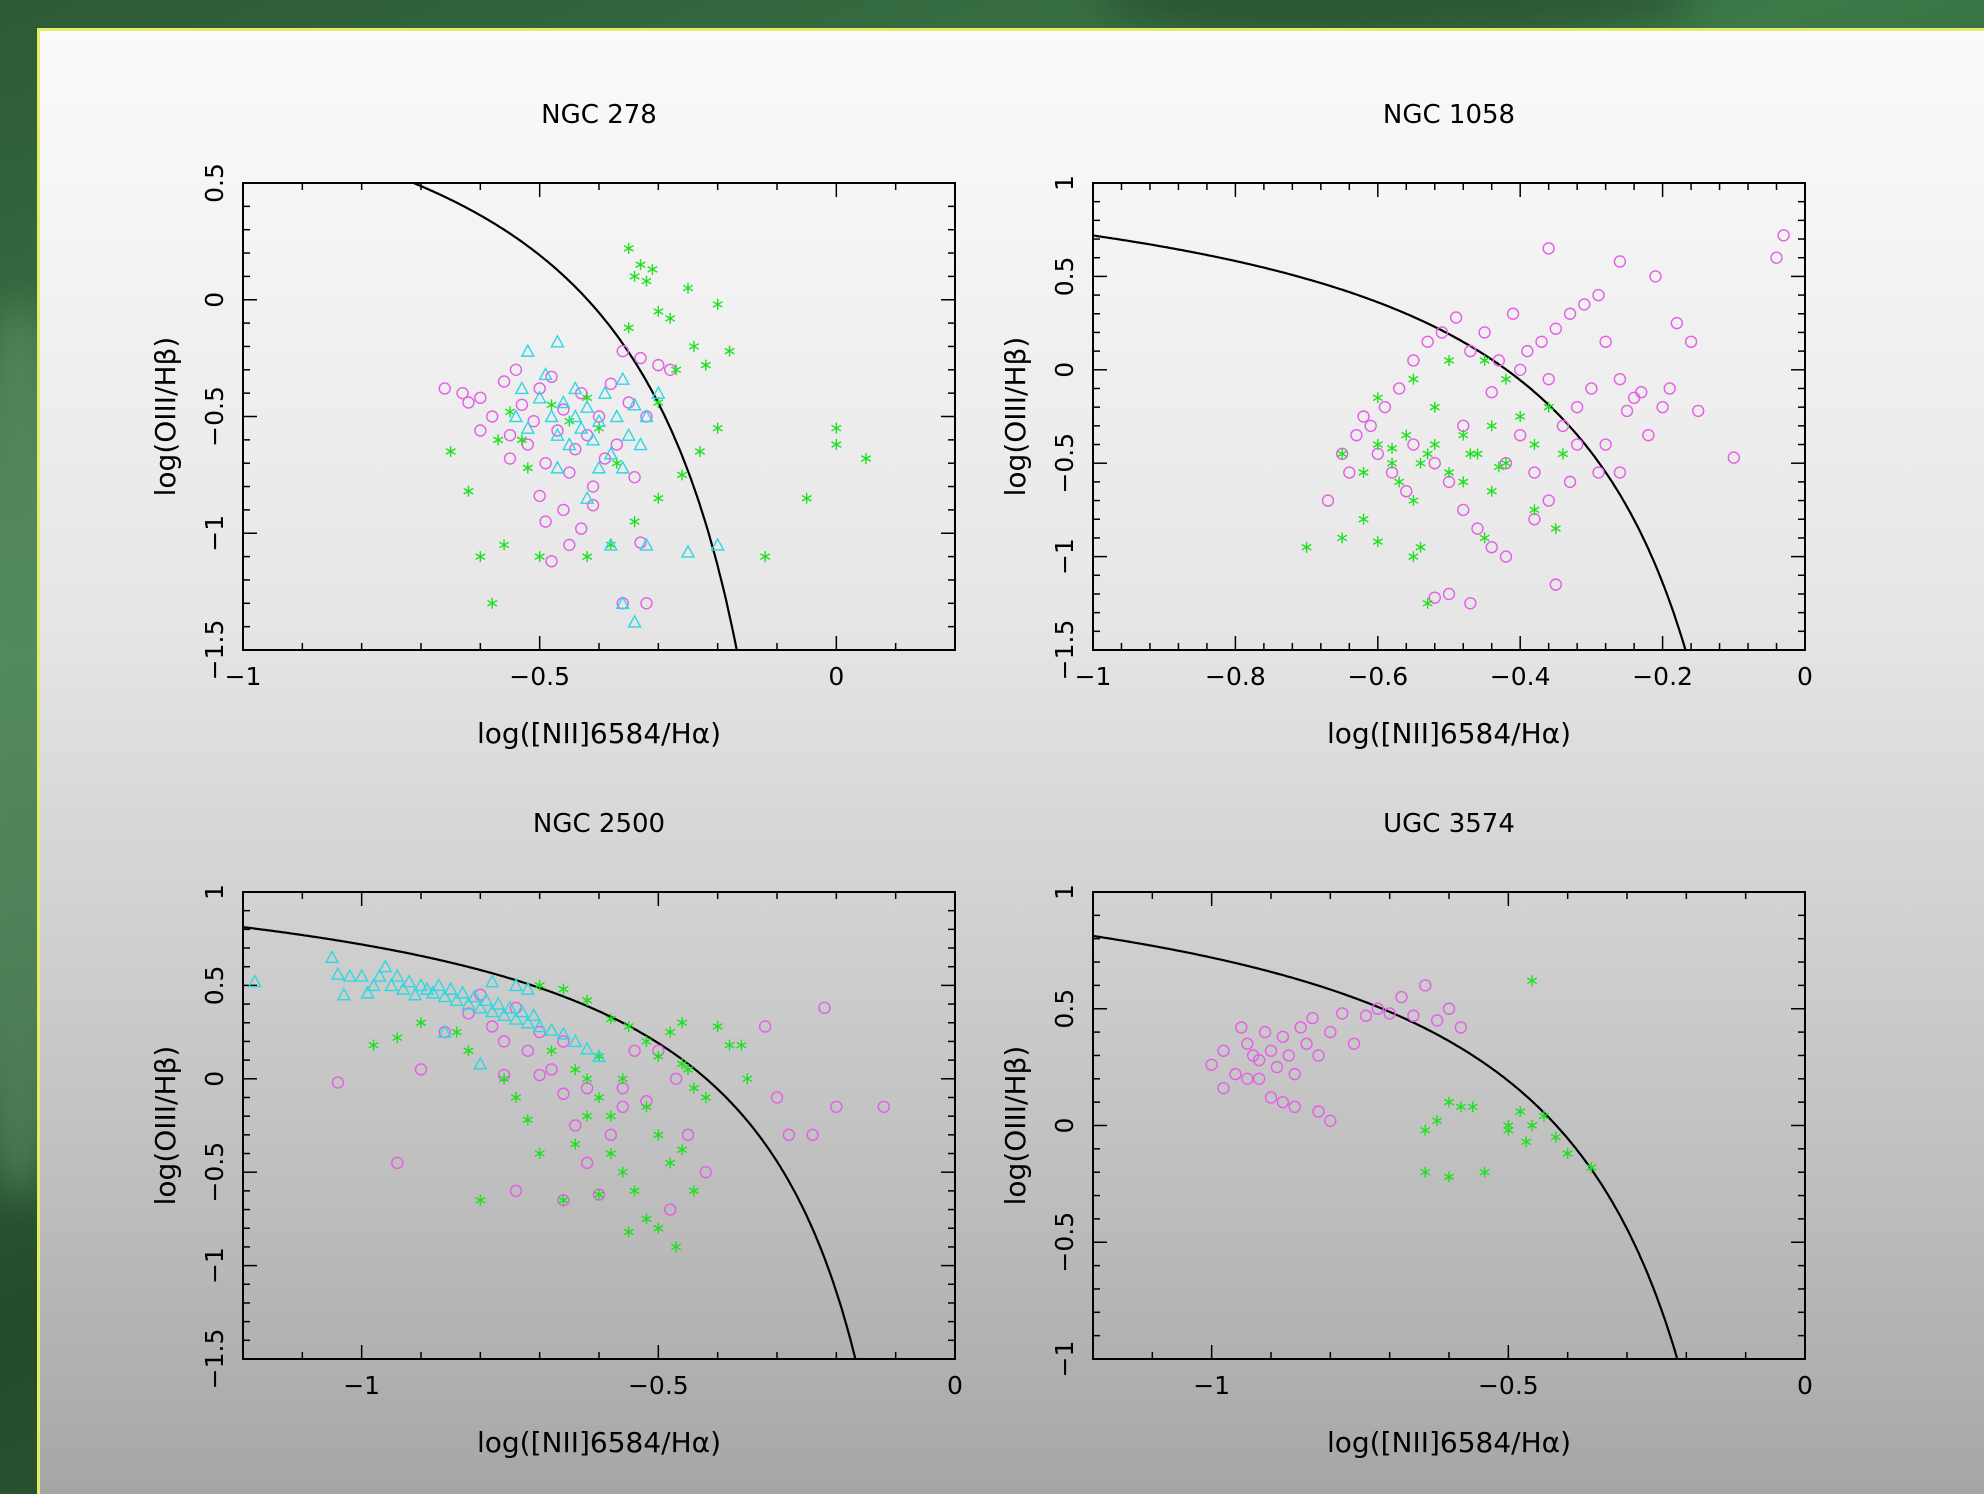  I want to click on y-tick-label: 1, so click(1064, 183).